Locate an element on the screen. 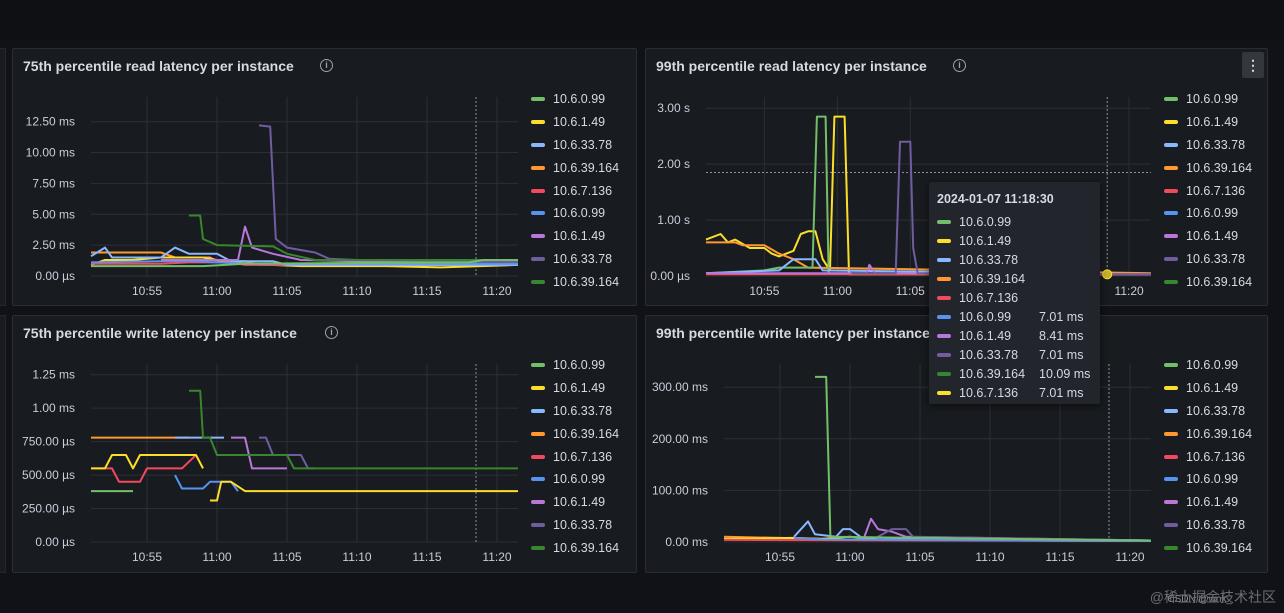 Image resolution: width=1284 pixels, height=613 pixels. panel-menu-button: ⋮ is located at coordinates (1253, 65).